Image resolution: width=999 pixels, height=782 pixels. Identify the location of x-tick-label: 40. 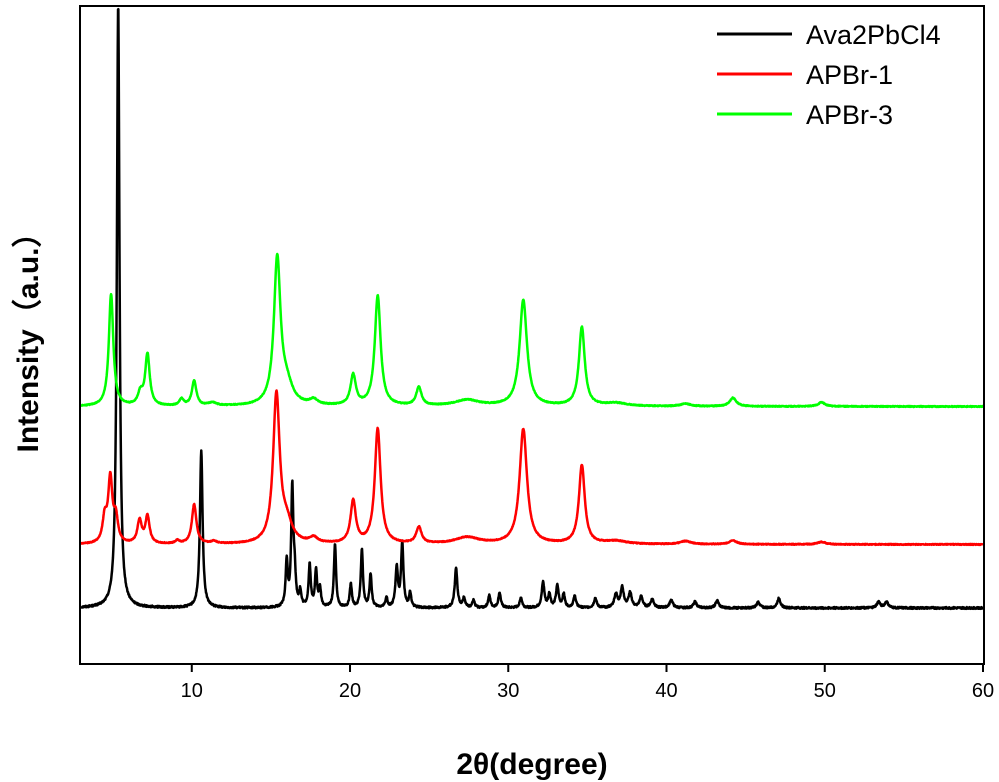
(666, 691).